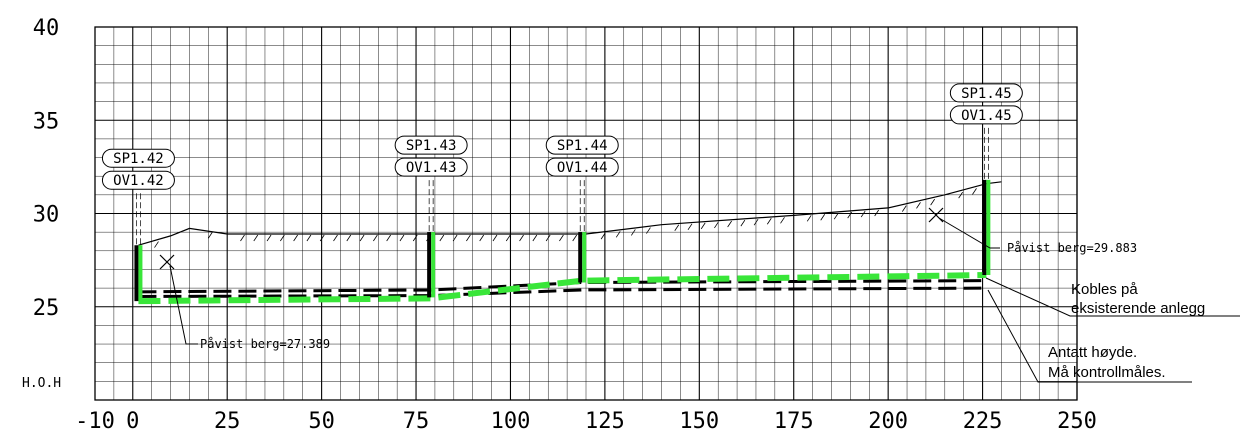 Image resolution: width=1240 pixels, height=438 pixels. What do you see at coordinates (431, 216) in the screenshot?
I see `manhole-1: SP1.43 OV1.43` at bounding box center [431, 216].